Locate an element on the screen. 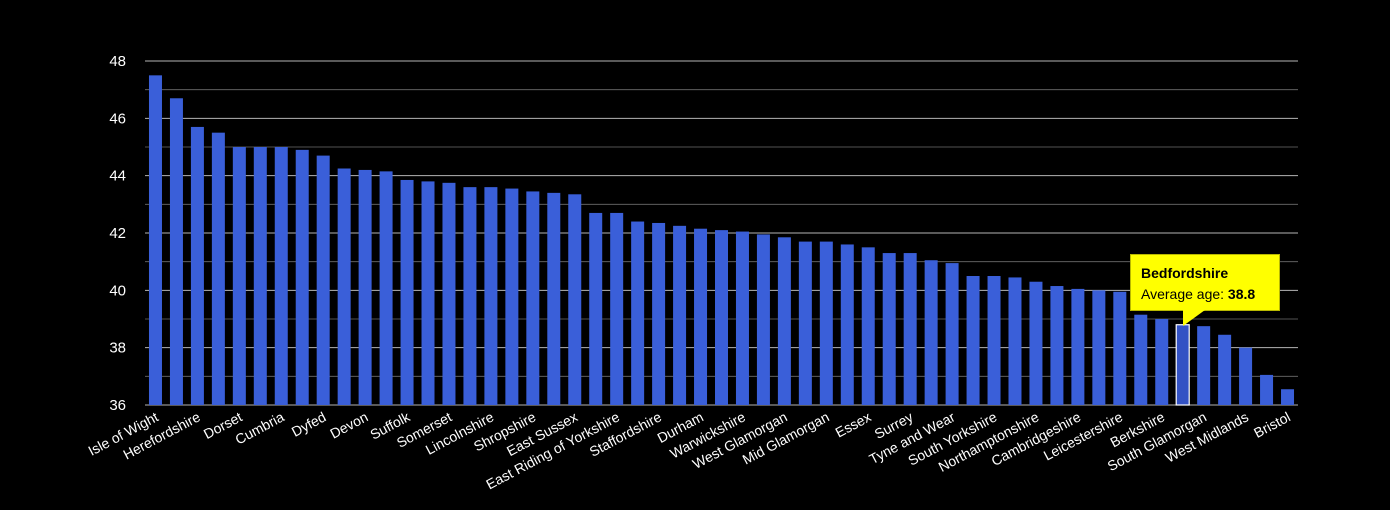 Image resolution: width=1390 pixels, height=510 pixels. tooltip-body: Average age: 38.8 is located at coordinates (1205, 294).